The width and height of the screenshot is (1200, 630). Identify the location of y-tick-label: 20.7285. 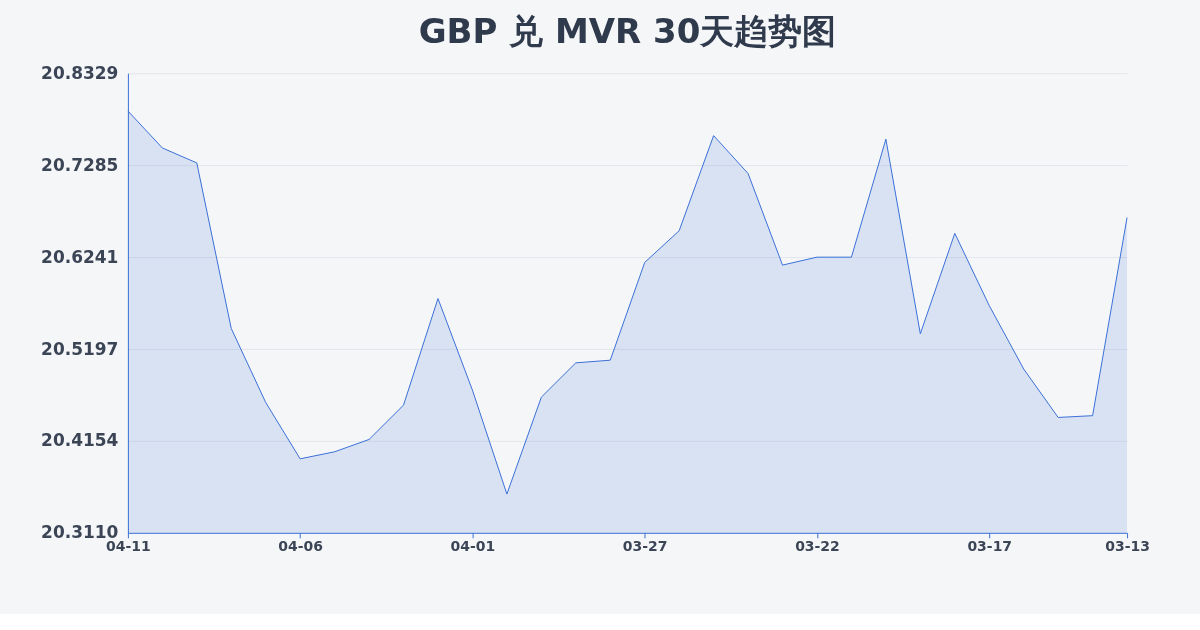
(80, 164).